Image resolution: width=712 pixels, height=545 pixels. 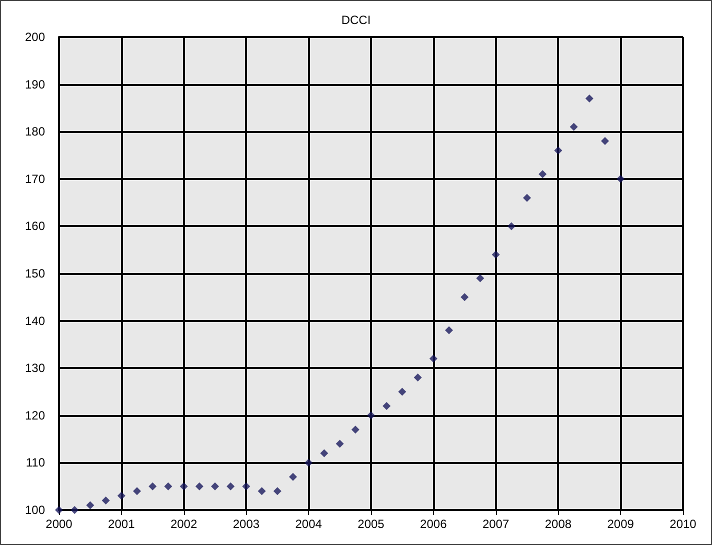 What do you see at coordinates (308, 524) in the screenshot?
I see `x-tick-label: 2004` at bounding box center [308, 524].